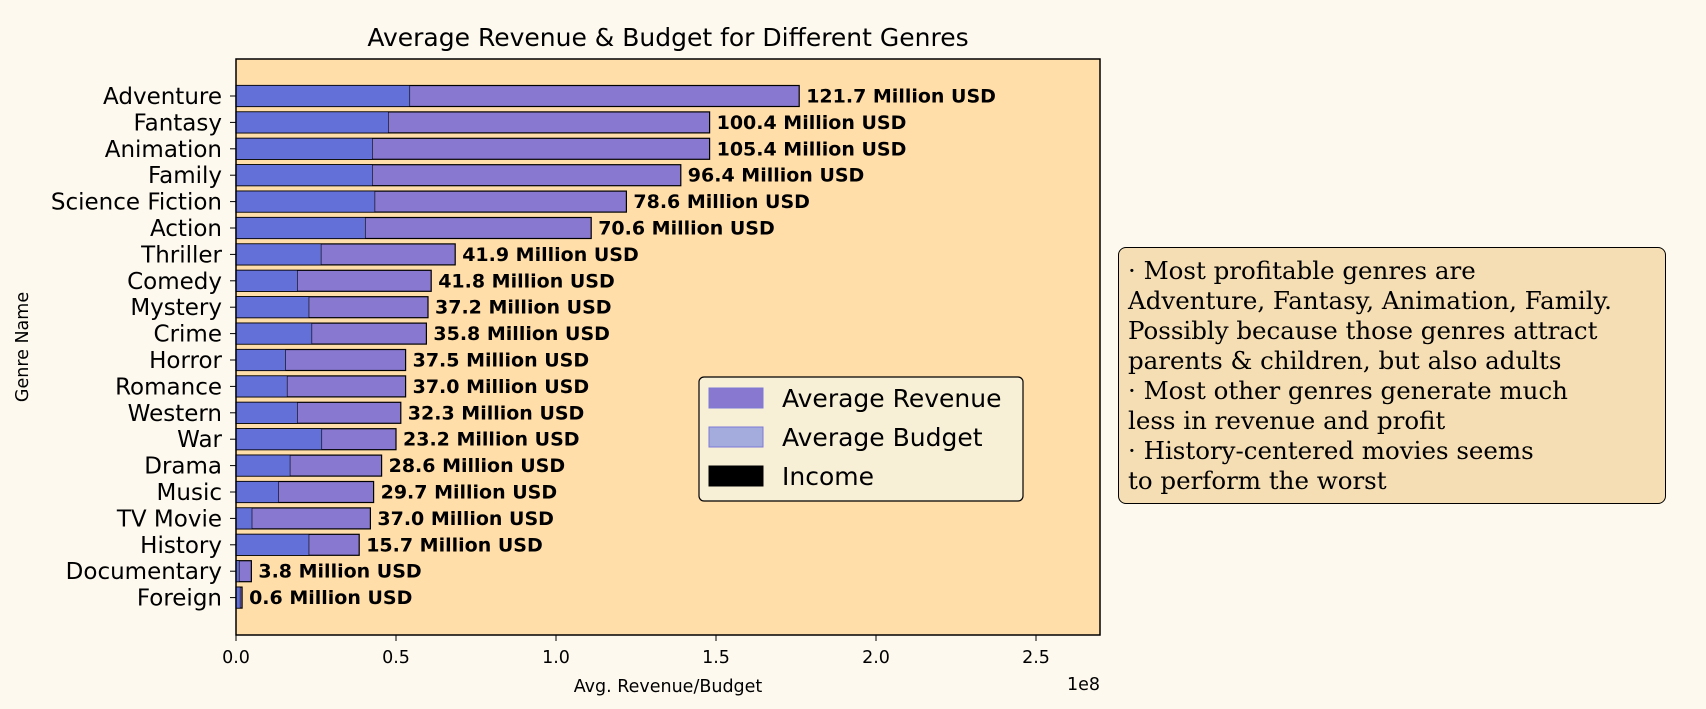 The width and height of the screenshot is (1706, 709). I want to click on annotation-line: parents & children, but also adults, so click(1345, 360).